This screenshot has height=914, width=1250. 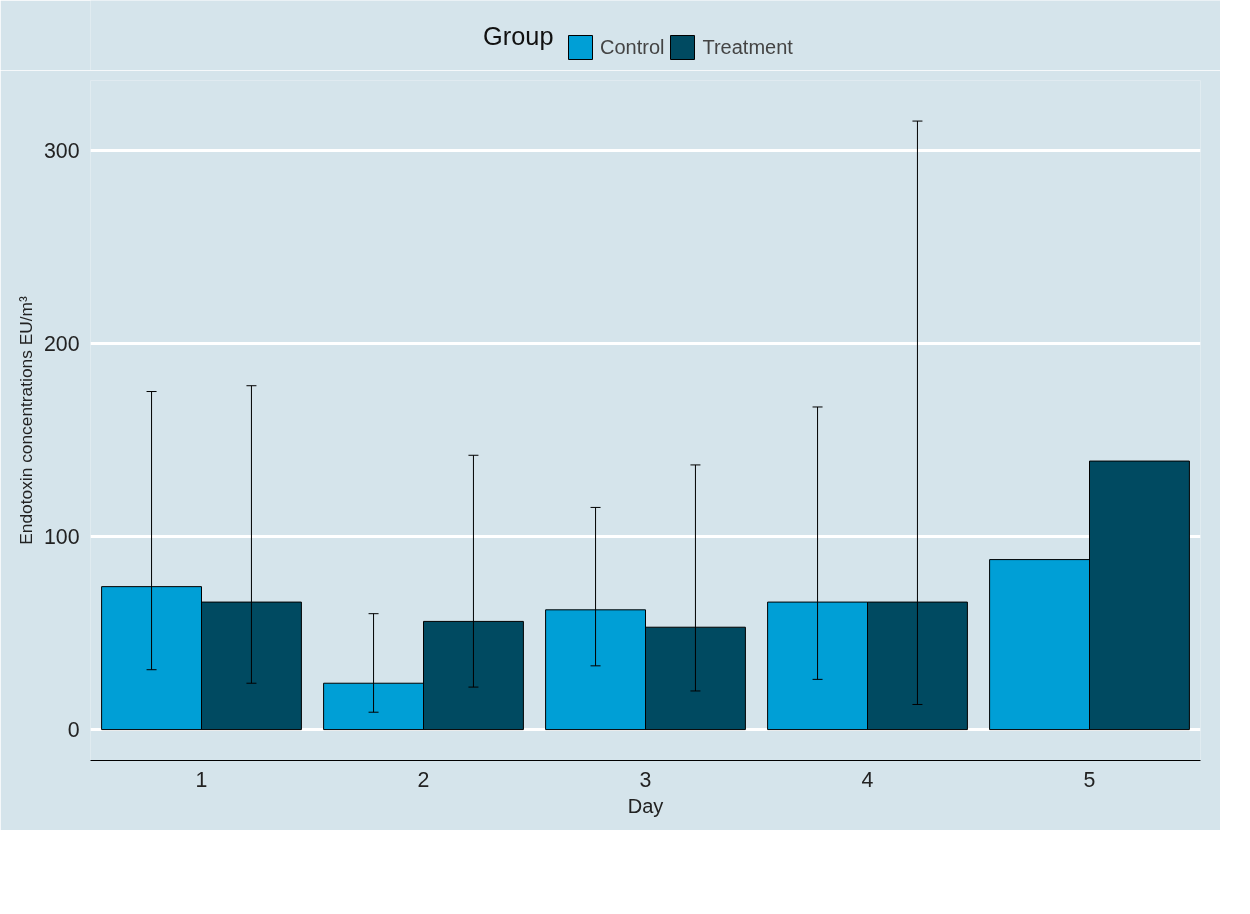 What do you see at coordinates (61, 536) in the screenshot?
I see `y-tick-label: 100` at bounding box center [61, 536].